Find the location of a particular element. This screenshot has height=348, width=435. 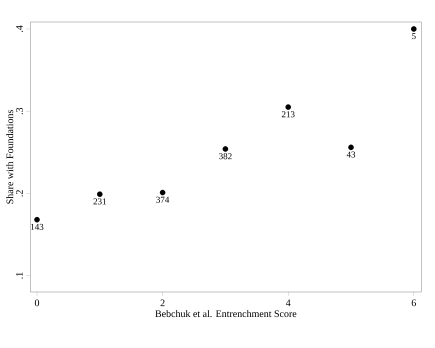

y-tick-label: .1 is located at coordinates (19, 275).